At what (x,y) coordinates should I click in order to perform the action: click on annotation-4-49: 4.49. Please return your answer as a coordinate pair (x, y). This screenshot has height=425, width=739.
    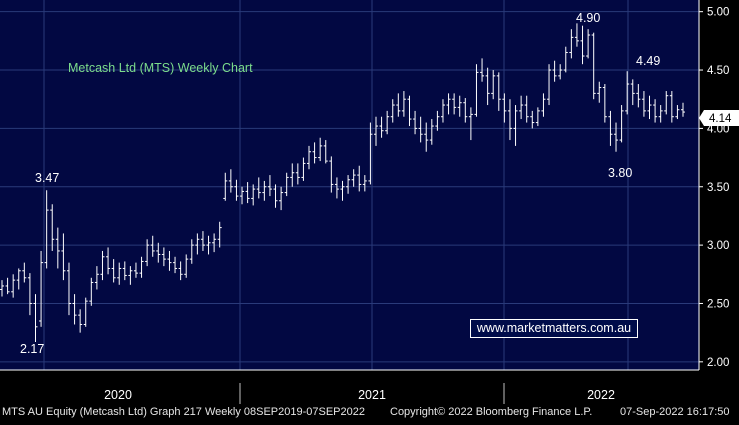
    Looking at the image, I should click on (648, 61).